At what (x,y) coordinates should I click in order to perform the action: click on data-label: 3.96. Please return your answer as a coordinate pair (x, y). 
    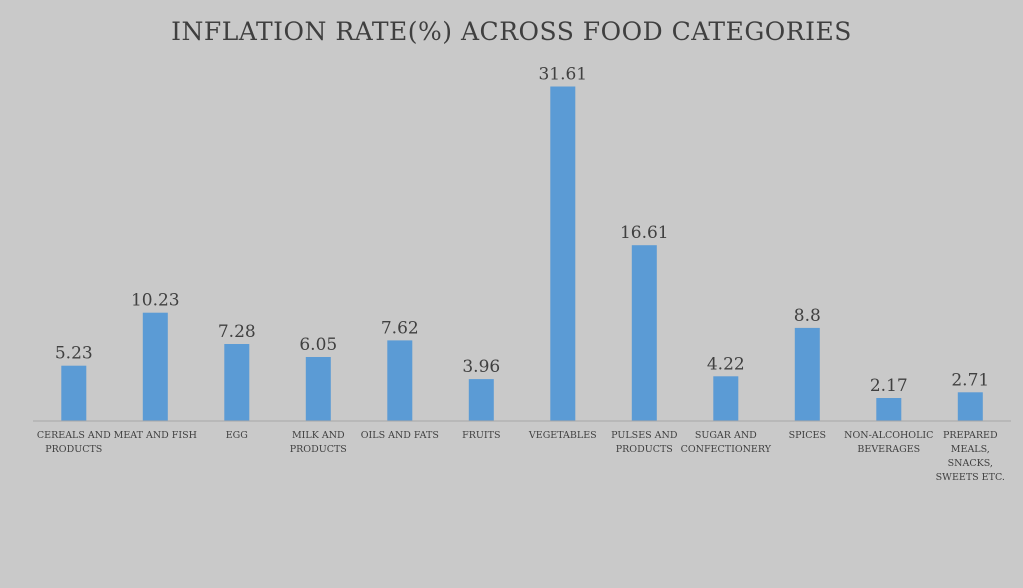
    Looking at the image, I should click on (481, 367).